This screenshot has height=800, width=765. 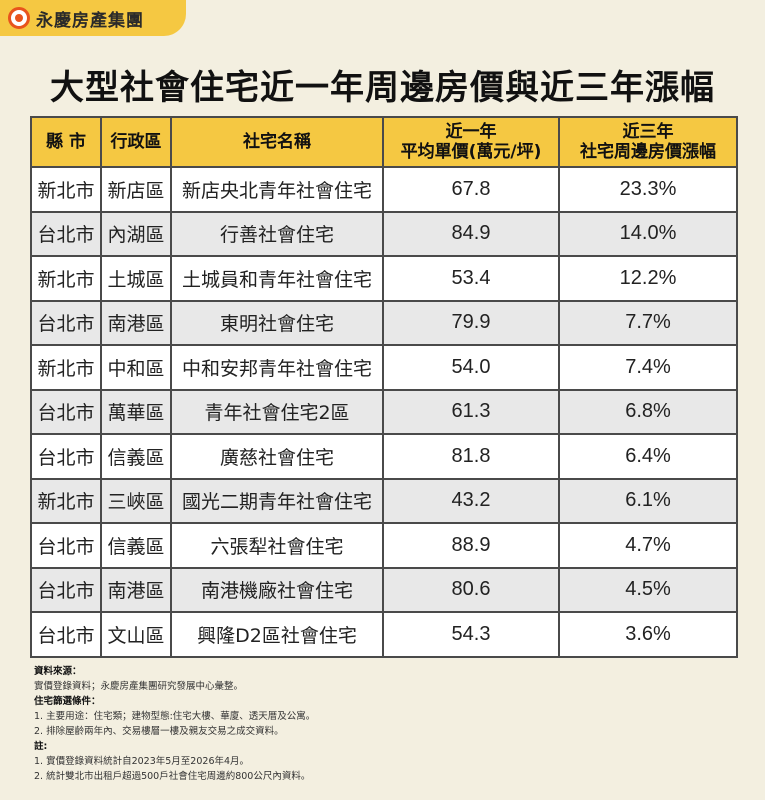 I want to click on brand-name: 永慶房產集團, so click(x=90, y=20).